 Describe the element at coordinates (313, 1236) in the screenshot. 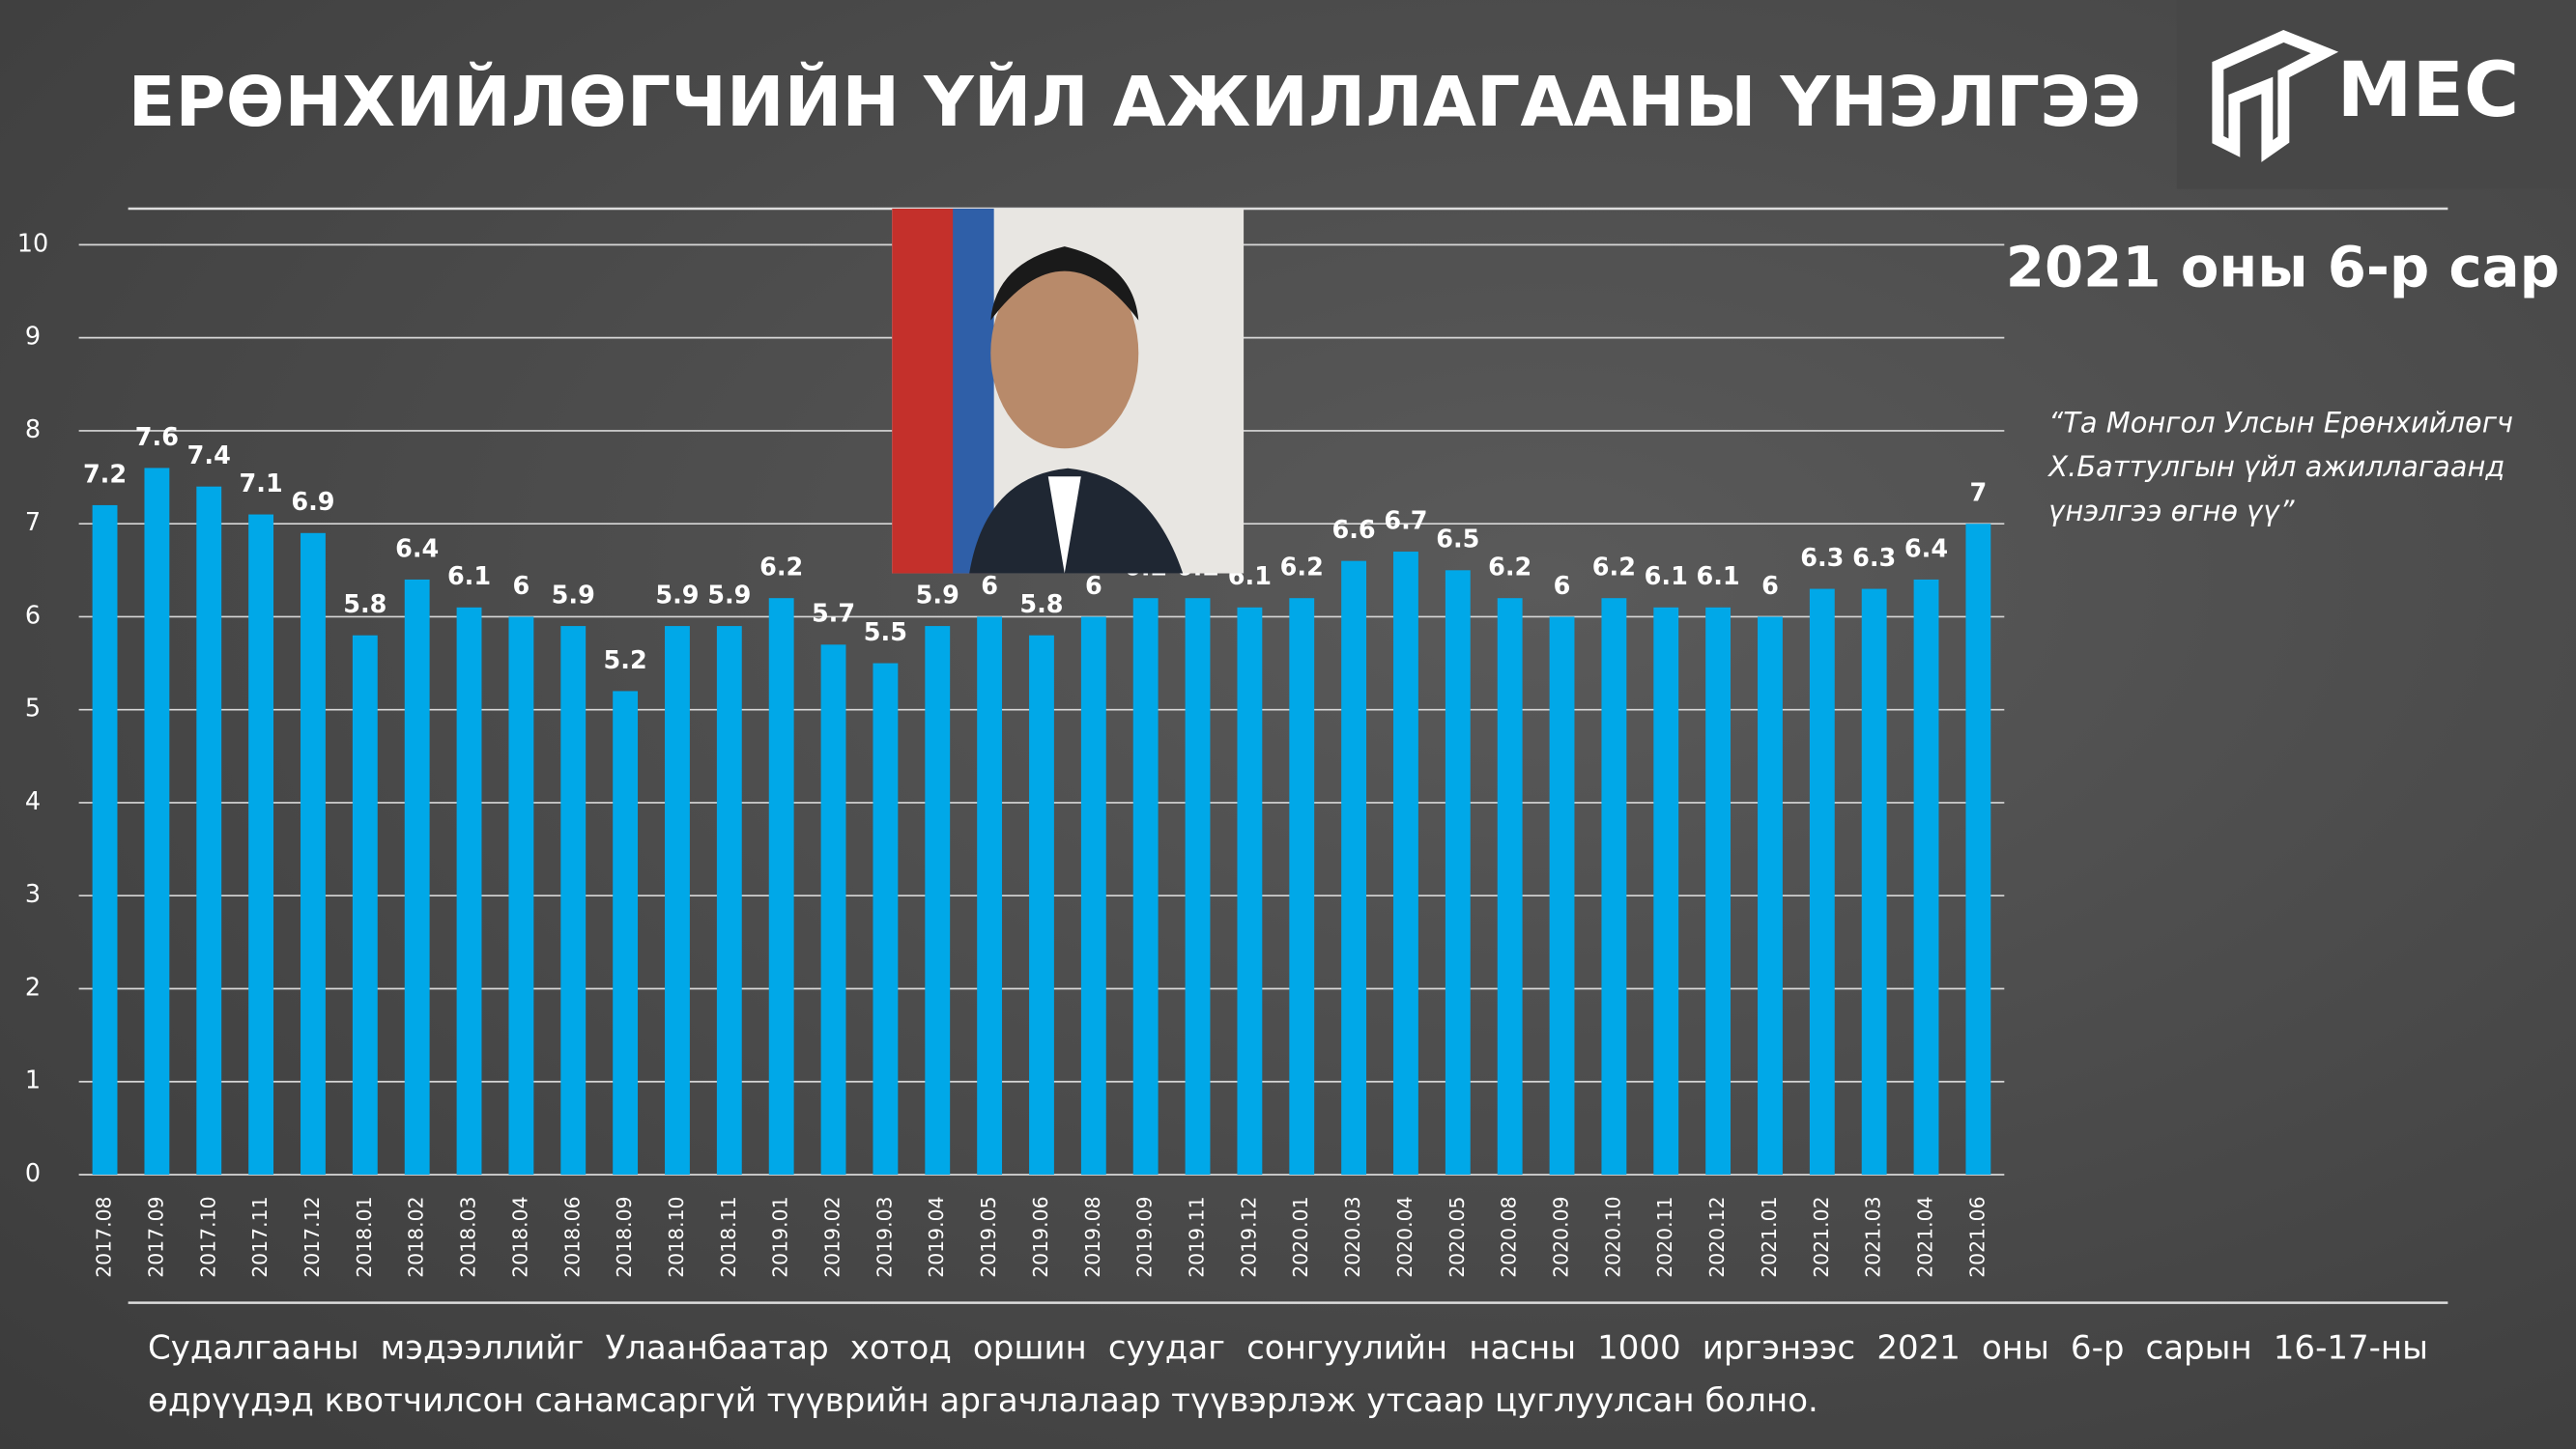

I see `x-tick-label: 2017.12` at that location.